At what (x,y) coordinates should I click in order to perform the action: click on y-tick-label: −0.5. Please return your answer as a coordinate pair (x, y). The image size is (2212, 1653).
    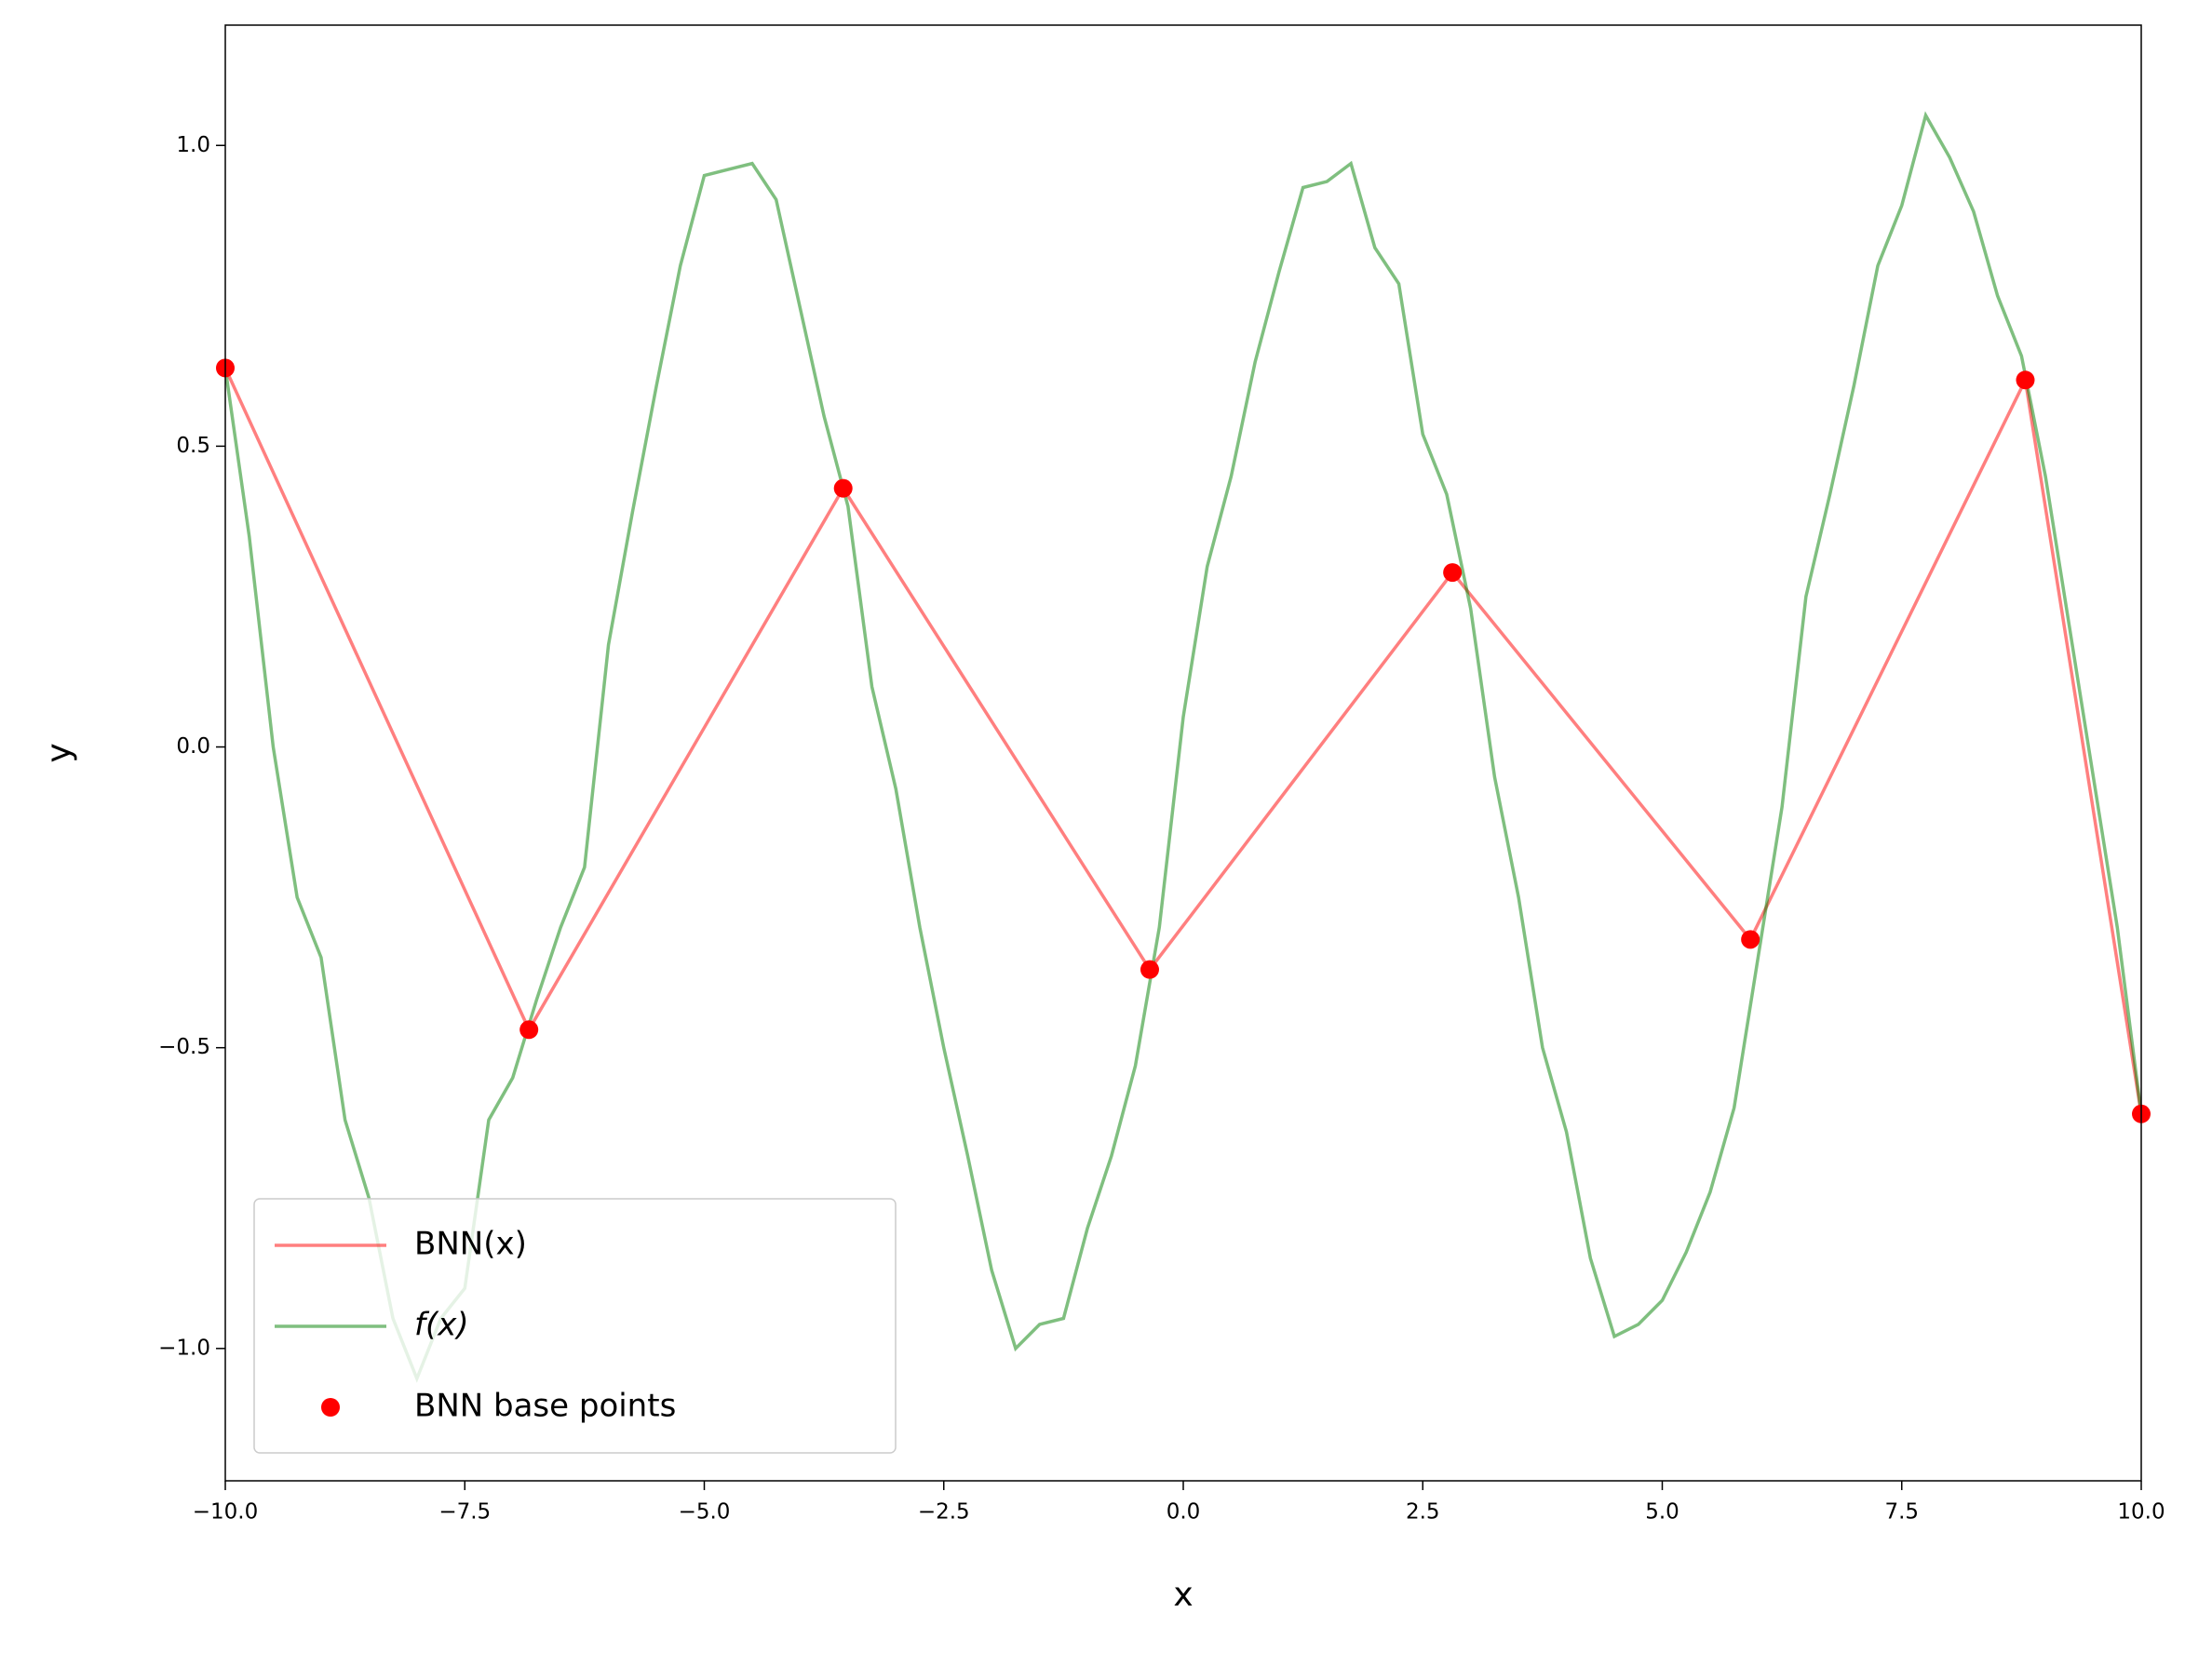
    Looking at the image, I should click on (184, 1047).